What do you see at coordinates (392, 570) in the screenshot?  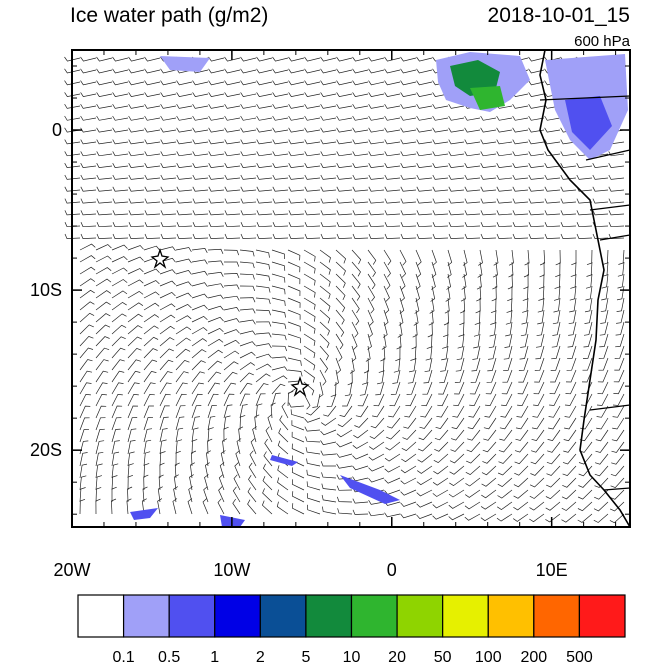 I see `lon-tick-label: 0` at bounding box center [392, 570].